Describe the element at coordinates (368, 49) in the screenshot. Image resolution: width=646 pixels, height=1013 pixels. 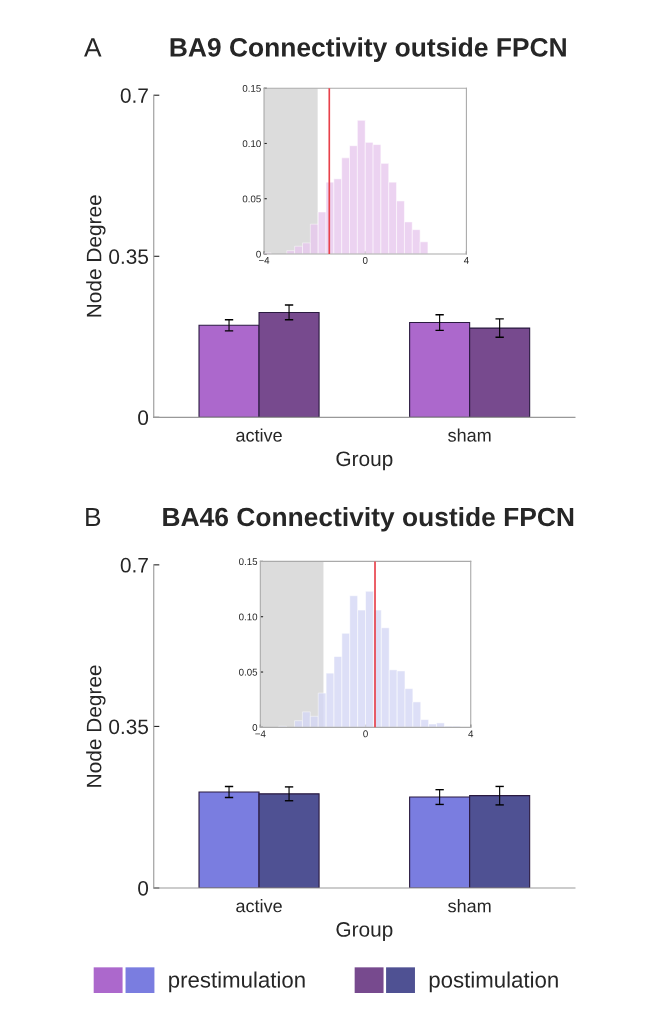
I see `chart-title: BA9 Connectivity outside FPCN` at that location.